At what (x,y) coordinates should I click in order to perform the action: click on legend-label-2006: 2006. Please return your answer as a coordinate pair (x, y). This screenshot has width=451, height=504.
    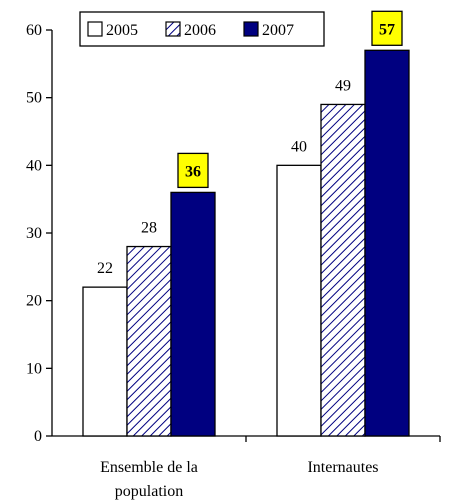
    Looking at the image, I should click on (200, 30).